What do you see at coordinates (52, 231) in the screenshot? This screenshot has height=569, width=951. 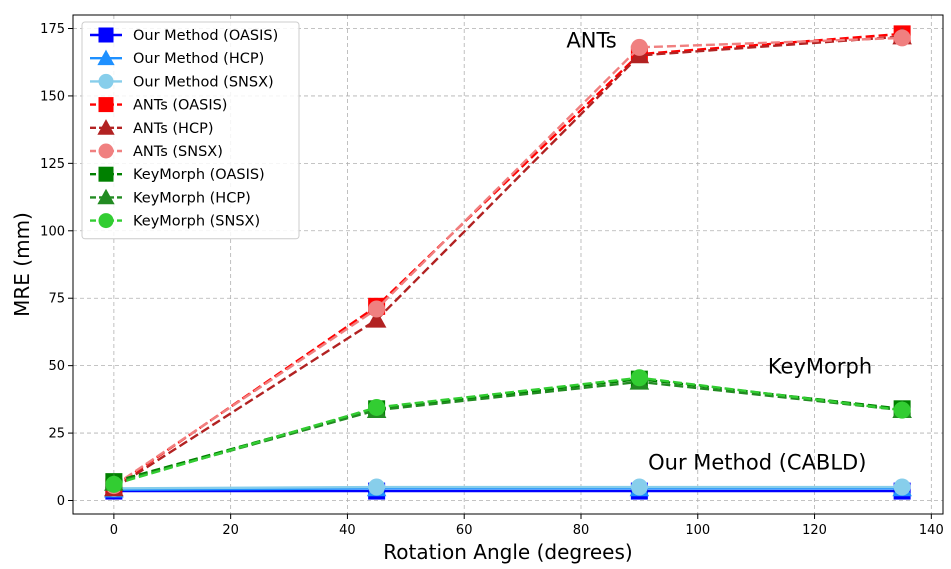 I see `y-tick-label: 100` at bounding box center [52, 231].